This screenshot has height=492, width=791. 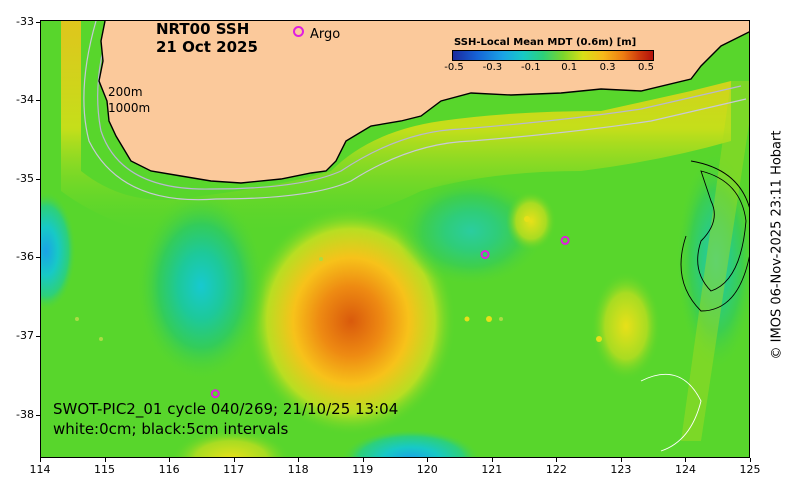 What do you see at coordinates (621, 469) in the screenshot?
I see `lon-tick-label: 123` at bounding box center [621, 469].